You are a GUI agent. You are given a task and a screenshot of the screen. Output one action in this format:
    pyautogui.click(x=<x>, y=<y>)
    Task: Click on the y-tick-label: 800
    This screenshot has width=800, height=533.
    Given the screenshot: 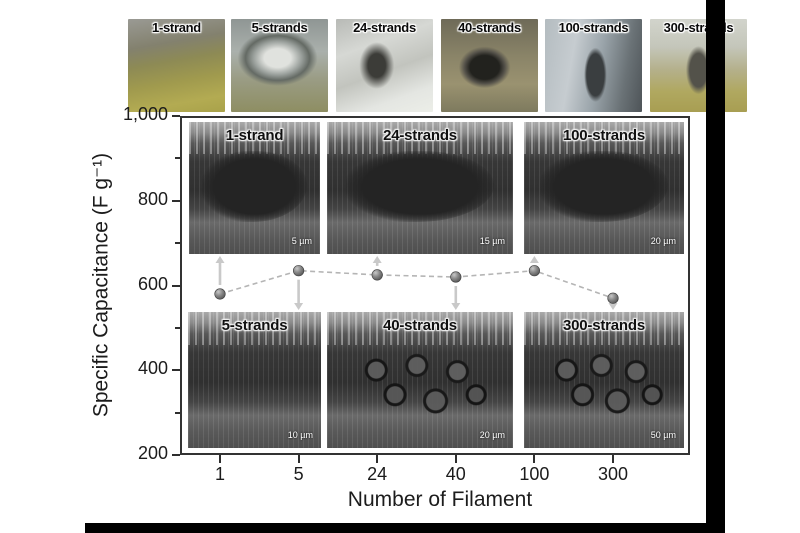 What is the action you would take?
    pyautogui.click(x=152, y=198)
    